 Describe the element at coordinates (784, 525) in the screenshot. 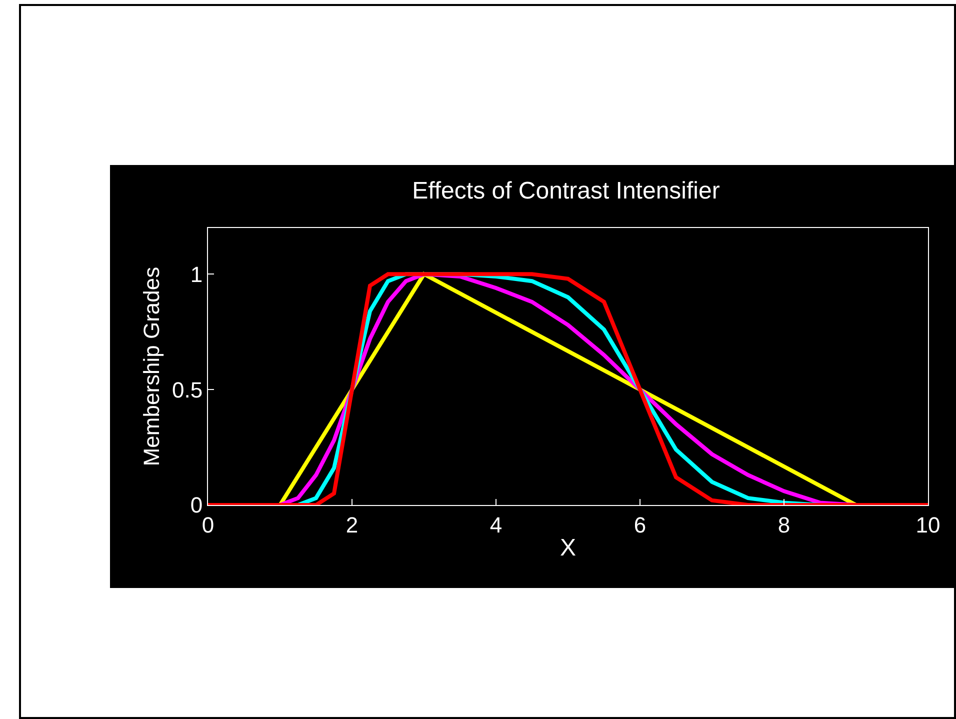

I see `x-tick-label: 8` at that location.